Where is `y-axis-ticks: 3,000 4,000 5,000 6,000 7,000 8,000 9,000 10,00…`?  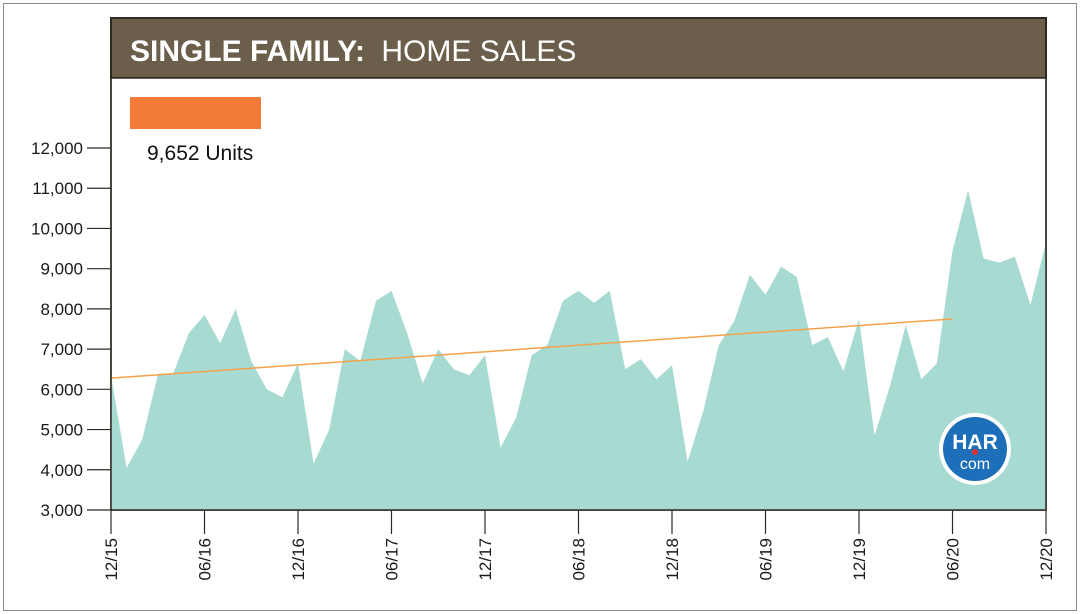
y-axis-ticks: 3,000 4,000 5,000 6,000 7,000 8,000 9,000 10,00… is located at coordinates (71, 329).